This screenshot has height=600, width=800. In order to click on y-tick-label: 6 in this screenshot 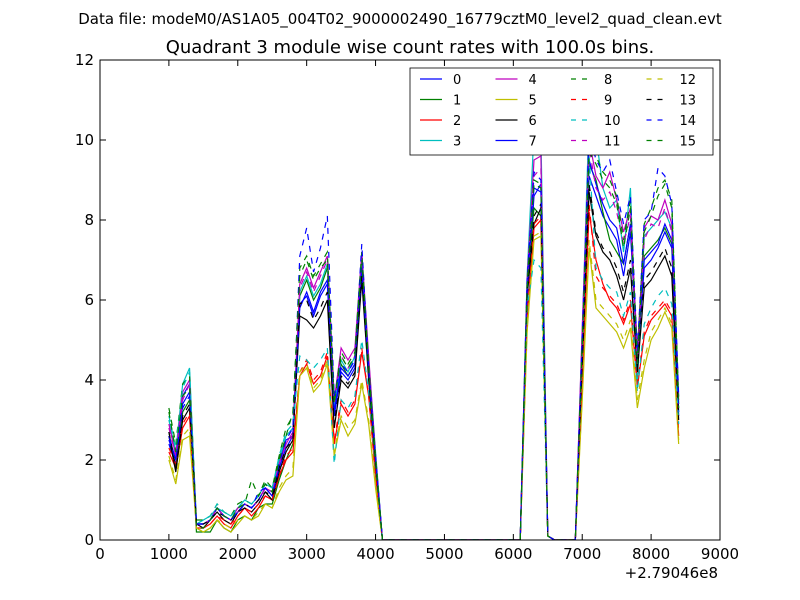, I will do `click(89, 300)`.